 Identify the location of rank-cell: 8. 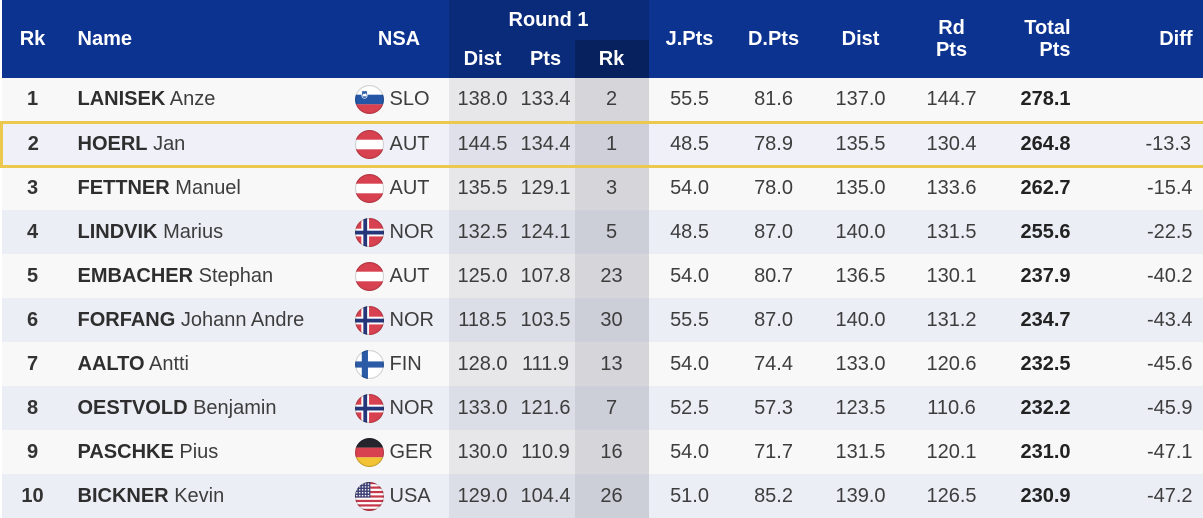
(32, 407).